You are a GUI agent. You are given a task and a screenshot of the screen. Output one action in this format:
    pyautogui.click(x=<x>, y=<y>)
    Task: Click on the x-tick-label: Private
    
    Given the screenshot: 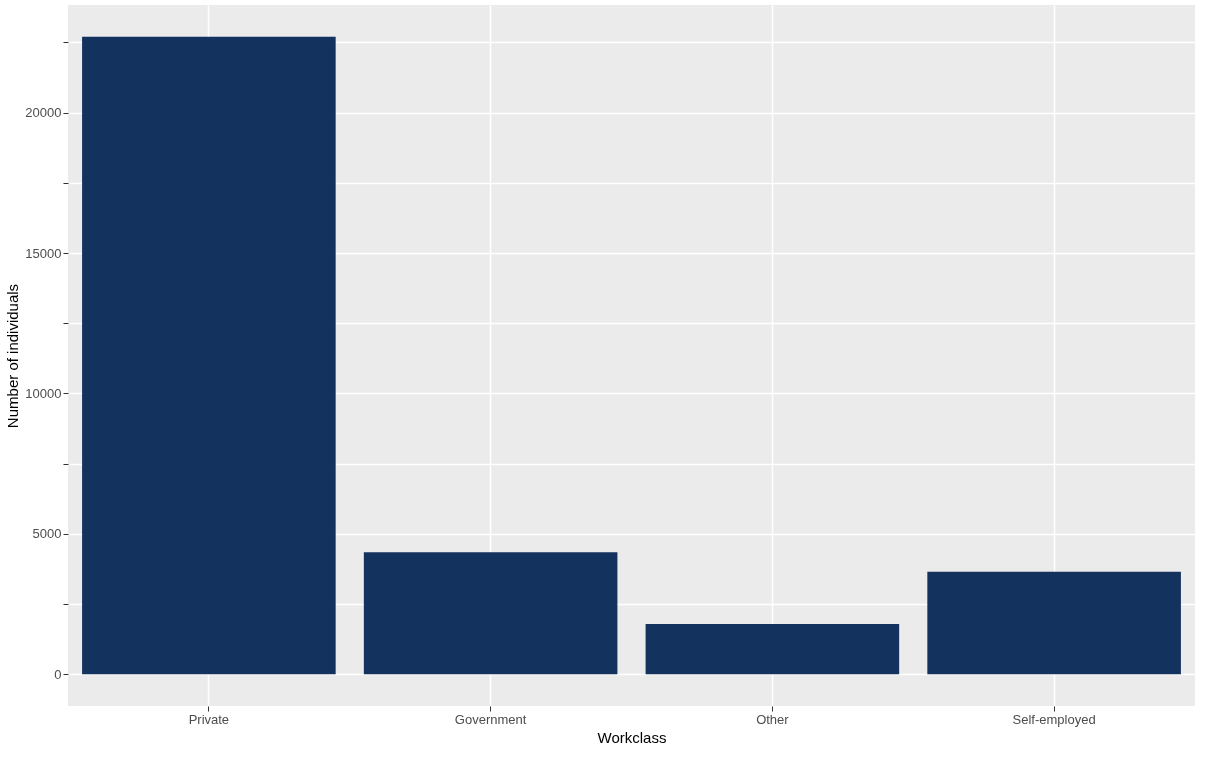 What is the action you would take?
    pyautogui.click(x=209, y=719)
    